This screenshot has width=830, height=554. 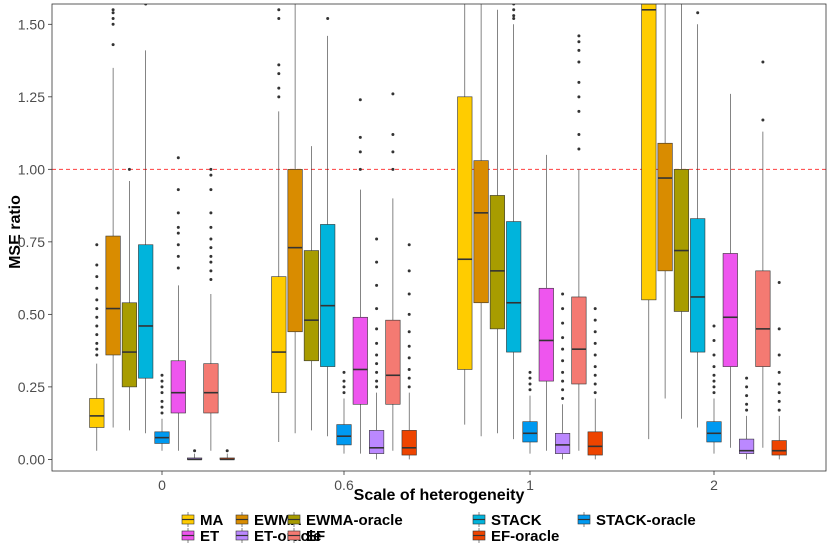 What do you see at coordinates (31, 242) in the screenshot?
I see `y-tick-label: 0.75` at bounding box center [31, 242].